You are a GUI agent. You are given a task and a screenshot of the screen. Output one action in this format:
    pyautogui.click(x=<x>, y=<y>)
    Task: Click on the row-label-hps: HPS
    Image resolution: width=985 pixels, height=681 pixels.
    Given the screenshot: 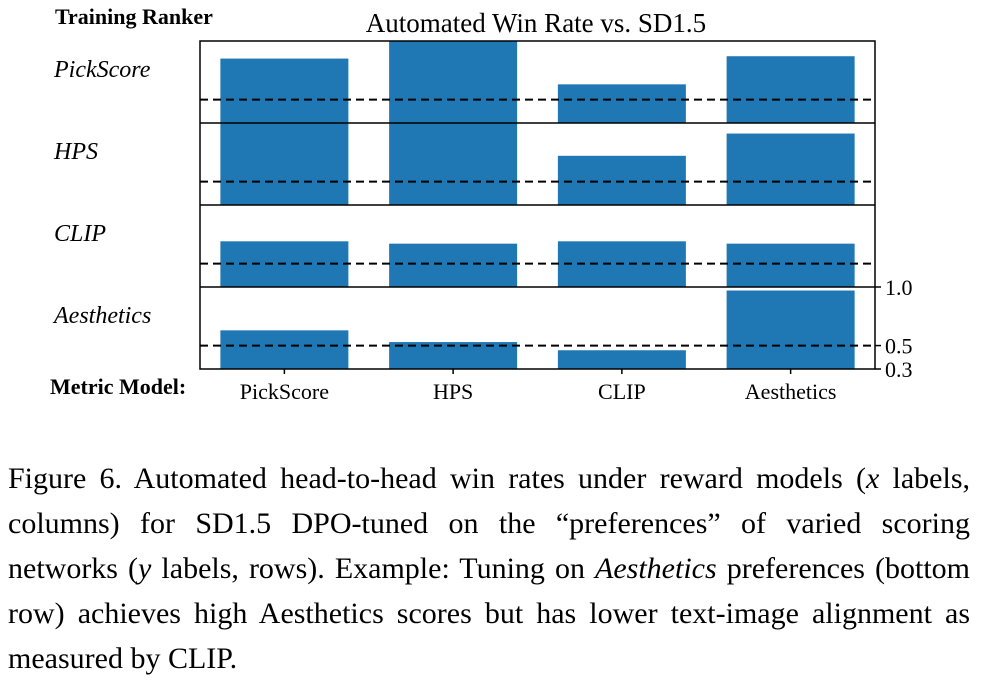 What is the action you would take?
    pyautogui.click(x=75, y=152)
    